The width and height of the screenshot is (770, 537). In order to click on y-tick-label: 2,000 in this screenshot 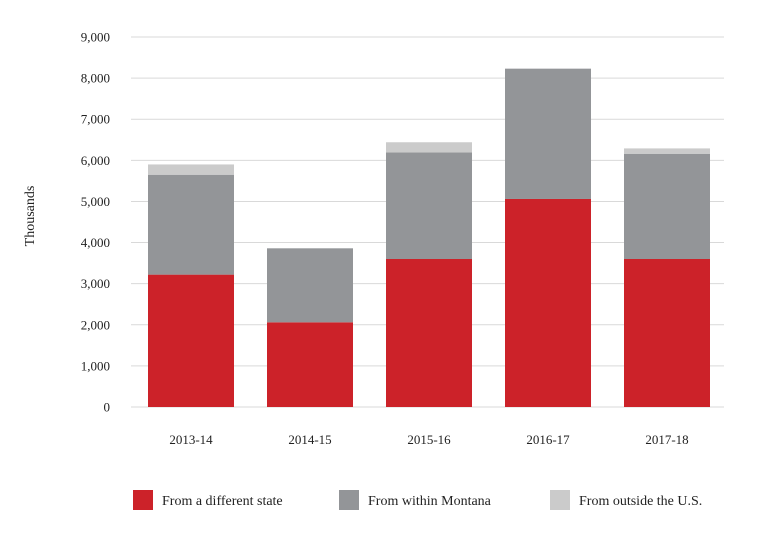, I will do `click(95, 324)`.